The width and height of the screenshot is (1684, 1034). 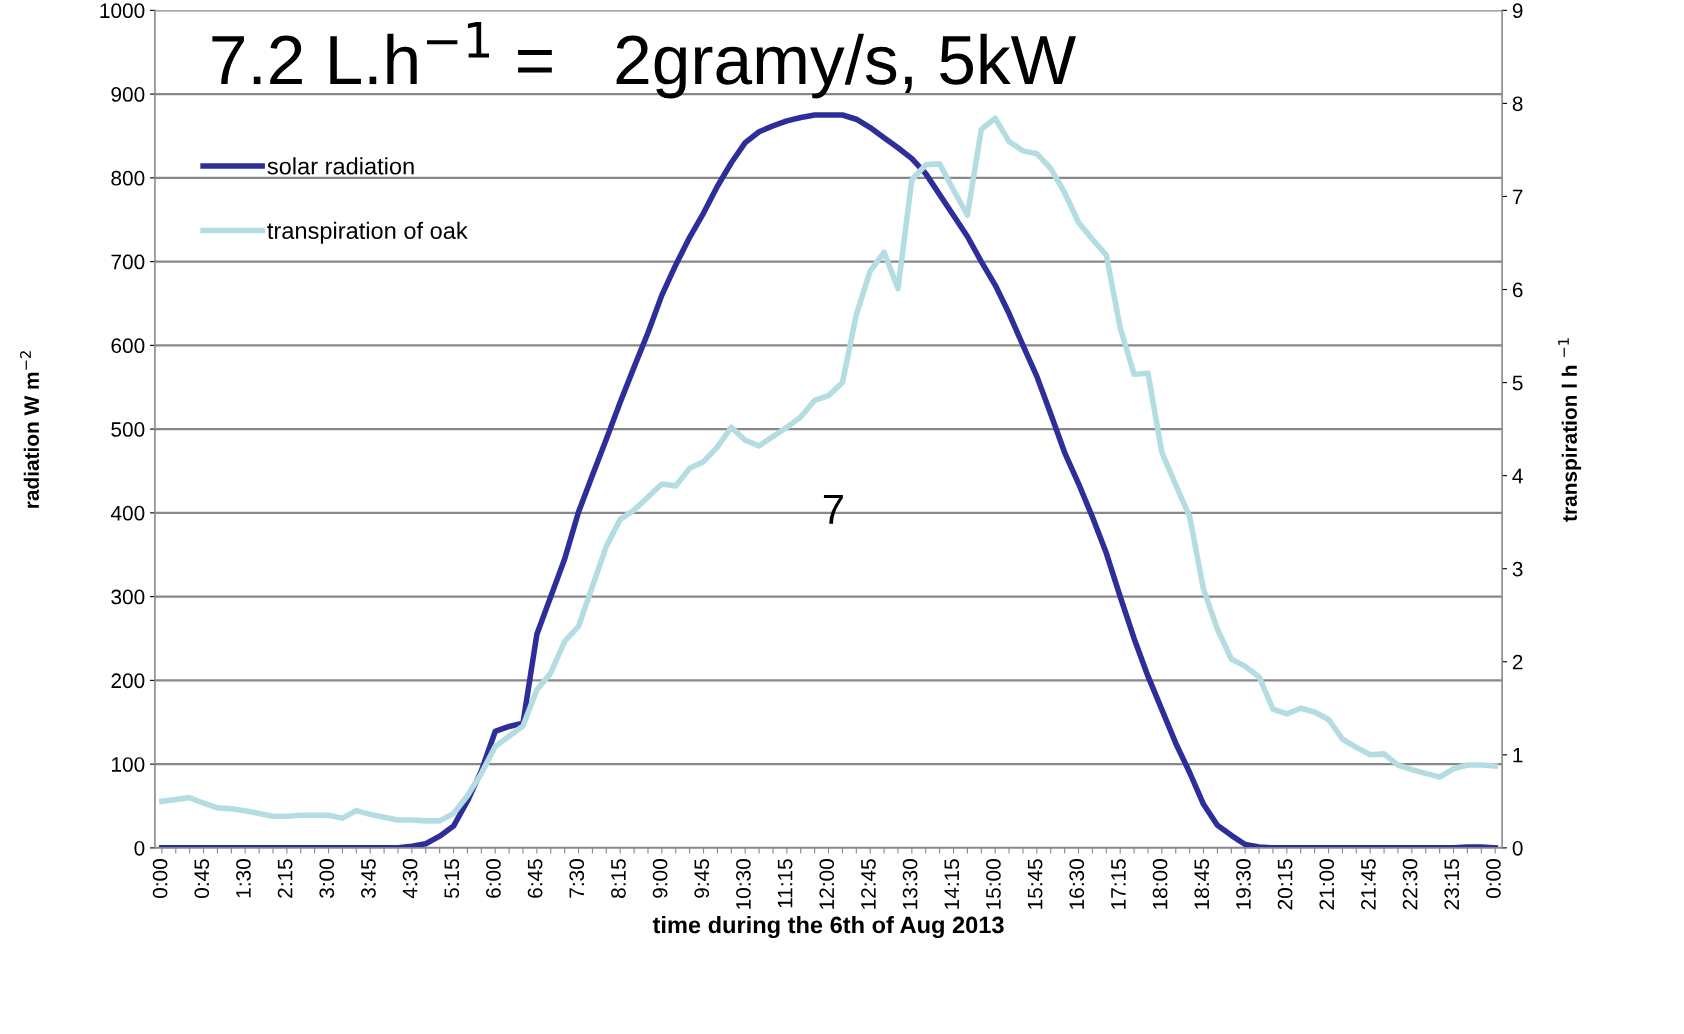 I want to click on y-tick-label: 500, so click(x=128, y=429).